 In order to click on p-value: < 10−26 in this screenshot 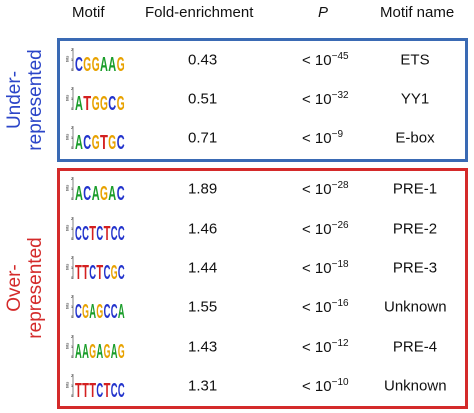, I will do `click(325, 229)`.